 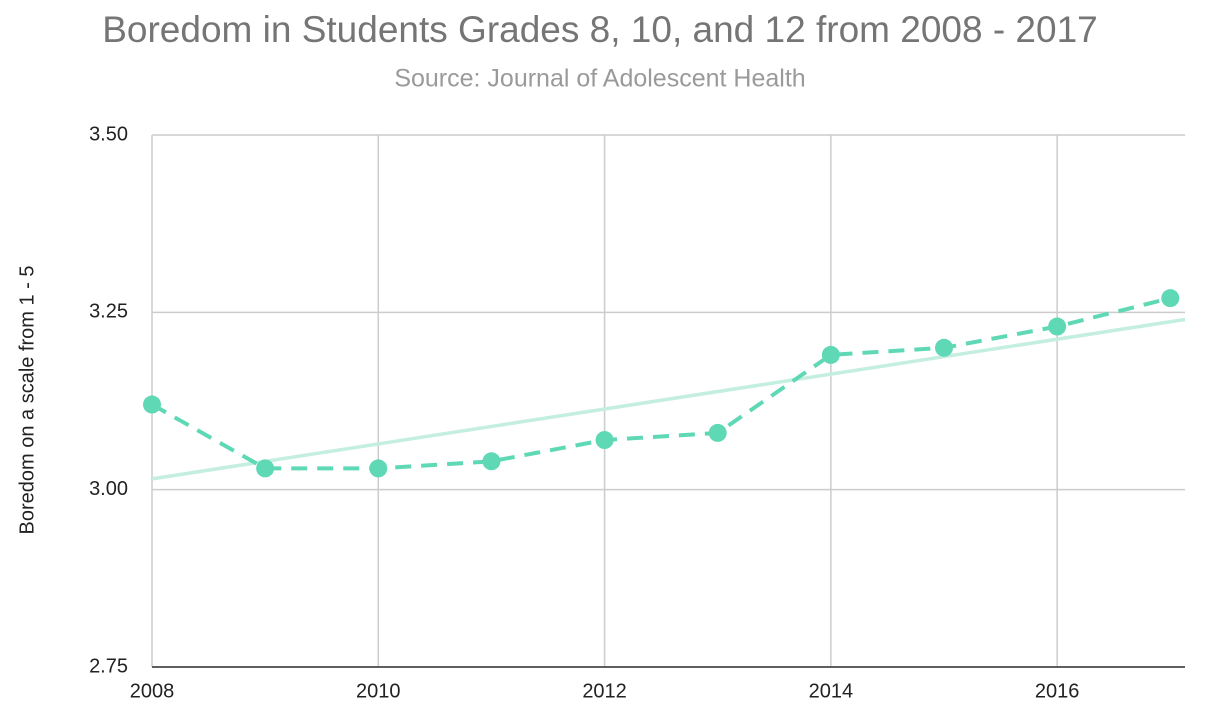 I want to click on y-axis-label: Boredom on a scale from 1 - 5, so click(x=27, y=399).